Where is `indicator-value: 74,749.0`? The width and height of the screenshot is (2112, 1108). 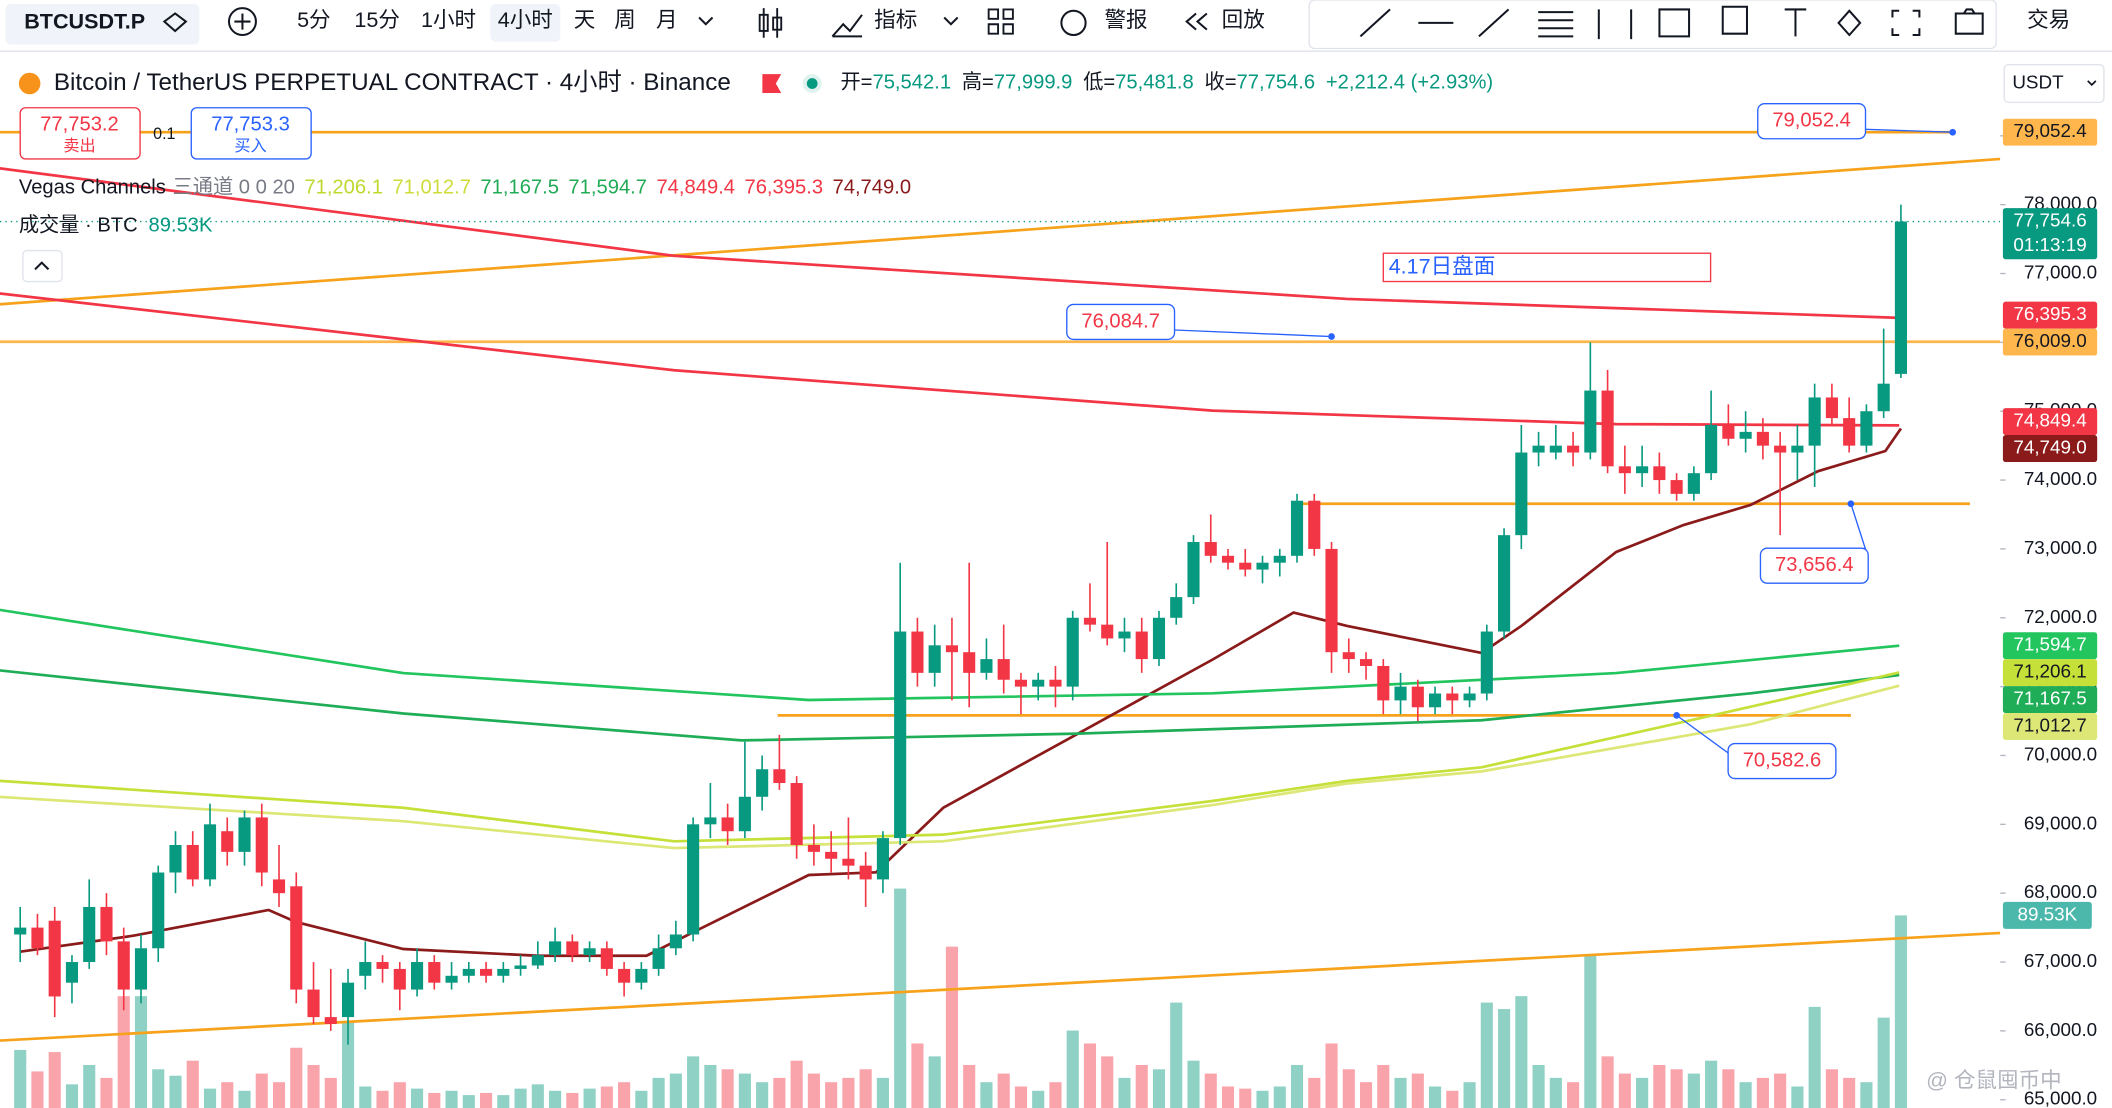 indicator-value: 74,749.0 is located at coordinates (871, 188).